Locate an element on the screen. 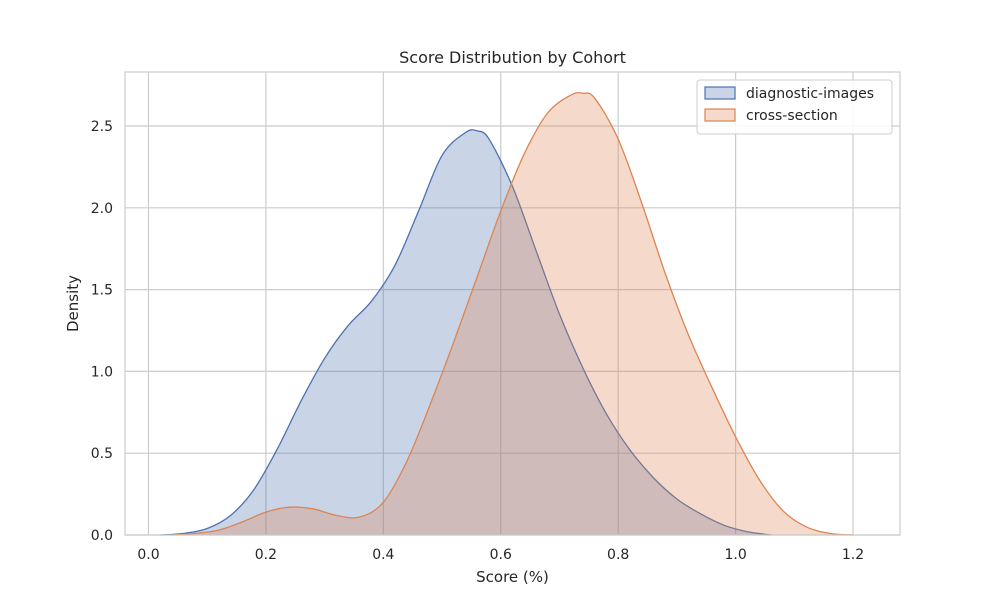  x-tick-label: 1.2 is located at coordinates (853, 555).